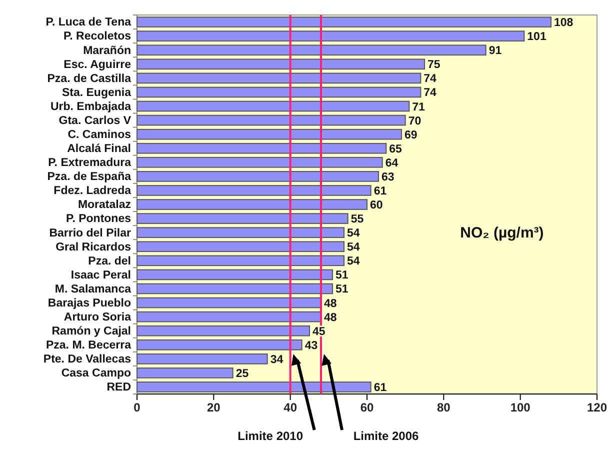  I want to click on data-label: 69, so click(411, 135).